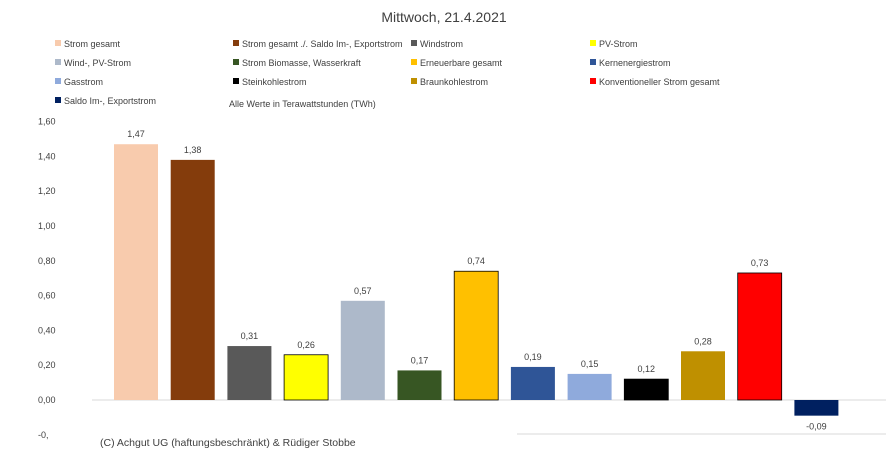 The width and height of the screenshot is (888, 459). What do you see at coordinates (136, 134) in the screenshot?
I see `bar-value-label: 1,47` at bounding box center [136, 134].